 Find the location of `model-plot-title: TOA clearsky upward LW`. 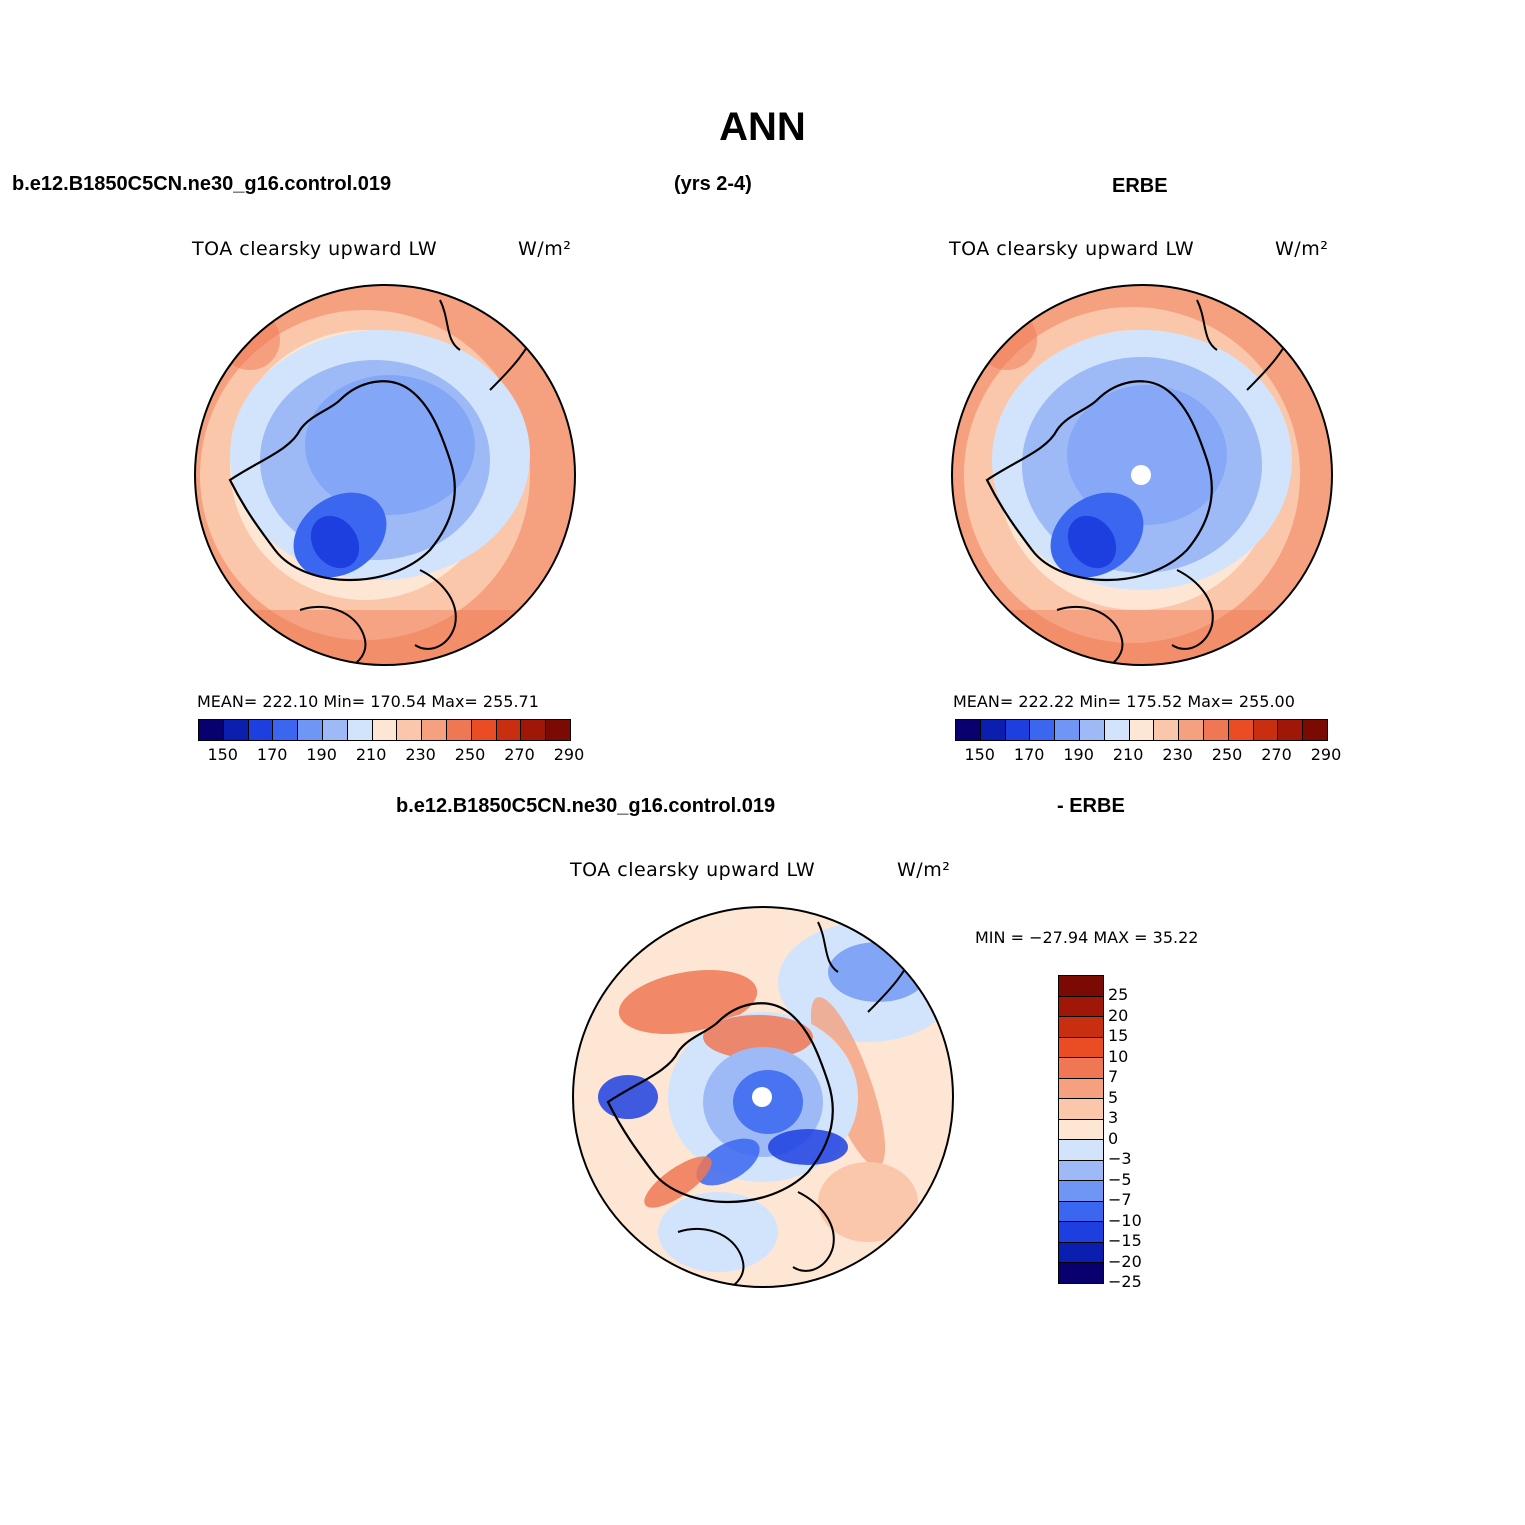

model-plot-title: TOA clearsky upward LW is located at coordinates (315, 249).